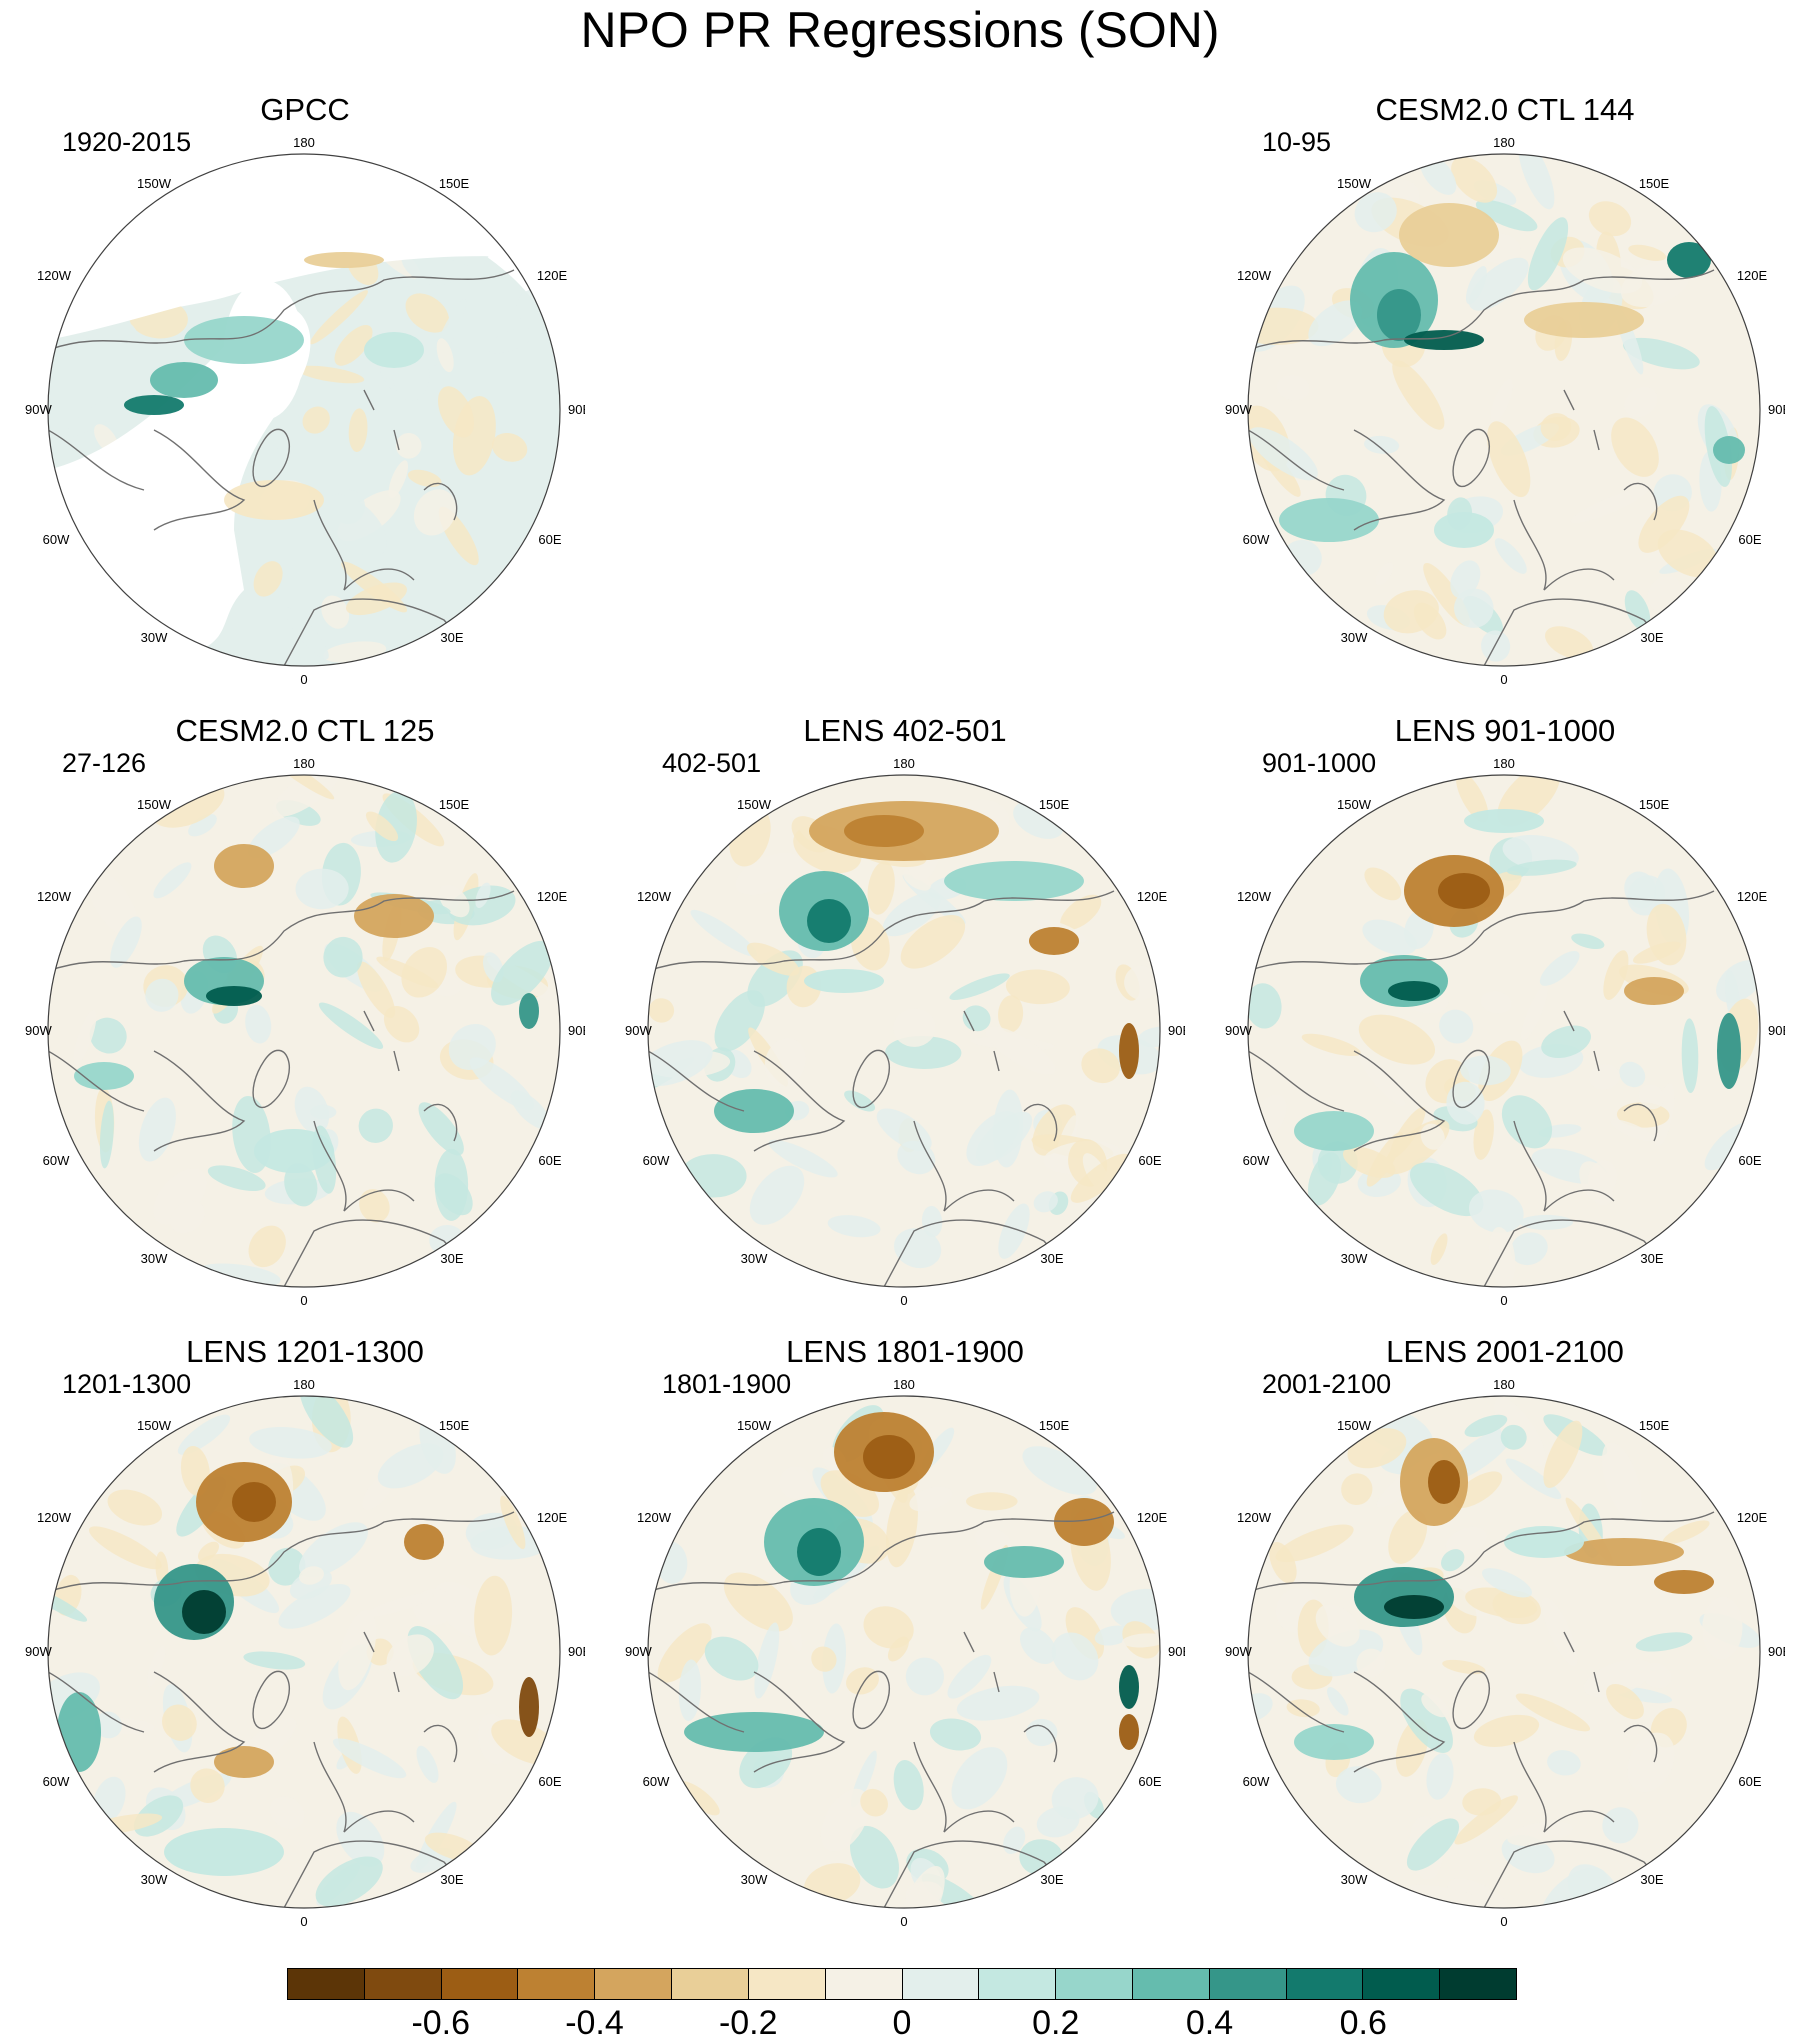 The image size is (1800, 2043). I want to click on colorbar-tick-label: 0.2, so click(1056, 2023).